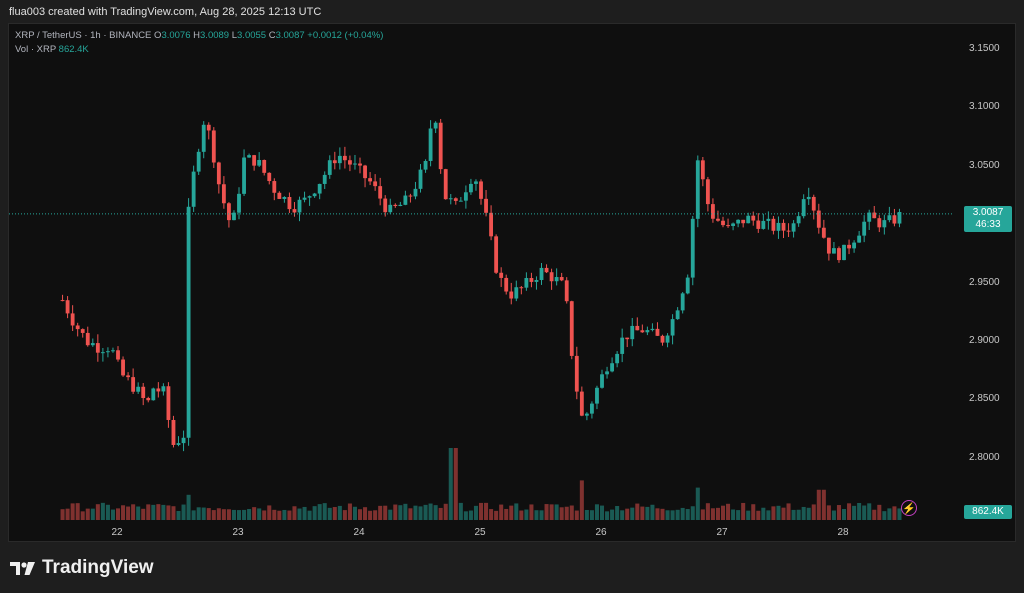  Describe the element at coordinates (988, 224) in the screenshot. I see `bar-countdown: 46:33` at that location.